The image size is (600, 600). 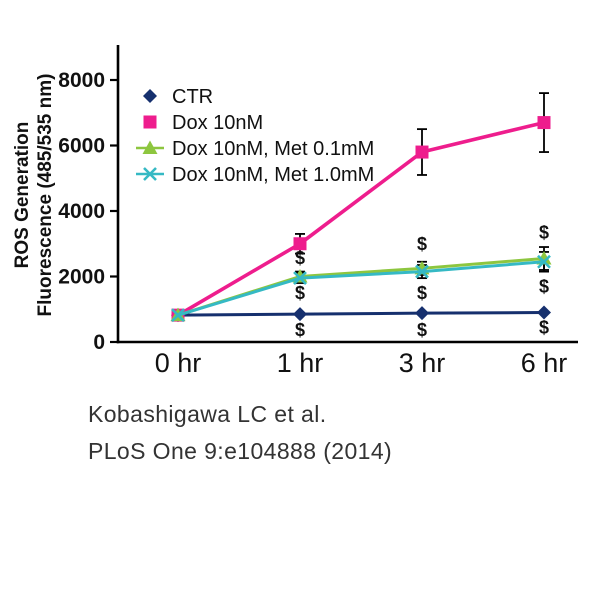 What do you see at coordinates (81, 277) in the screenshot?
I see `y-tick-label: 2000` at bounding box center [81, 277].